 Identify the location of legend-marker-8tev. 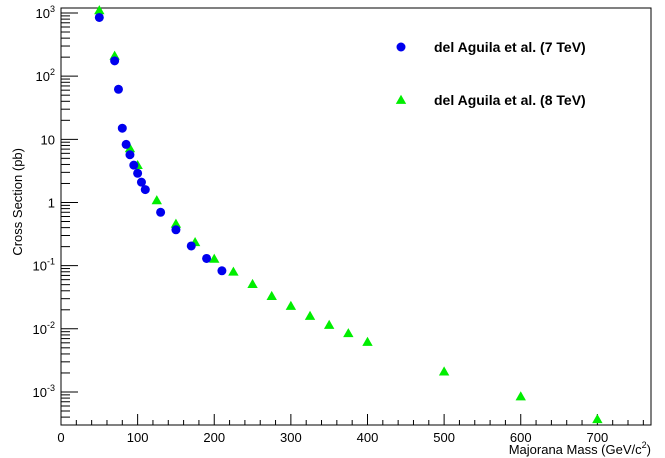
(401, 99).